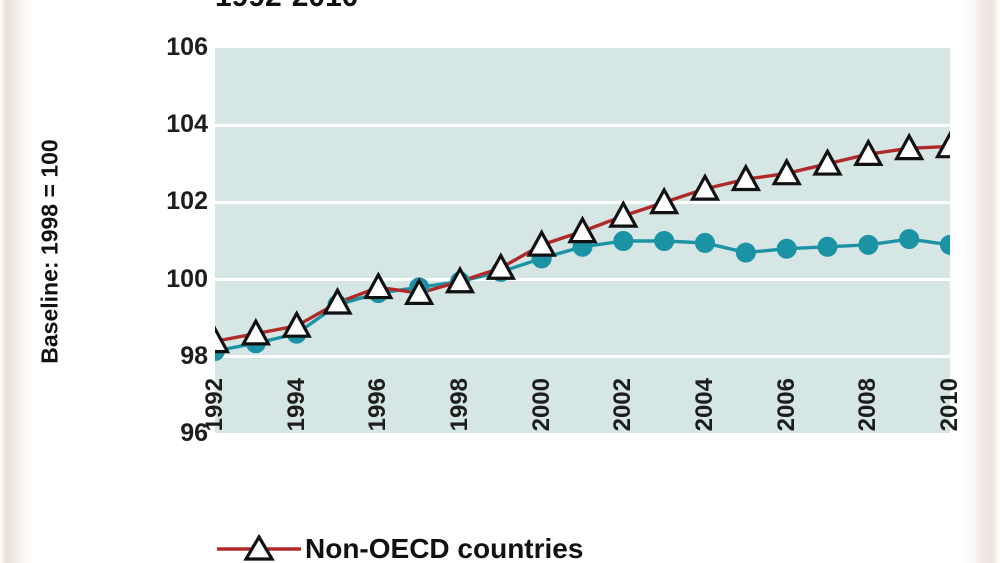 This screenshot has height=563, width=1000. I want to click on chart-legend: Non-OECD countries, so click(399, 548).